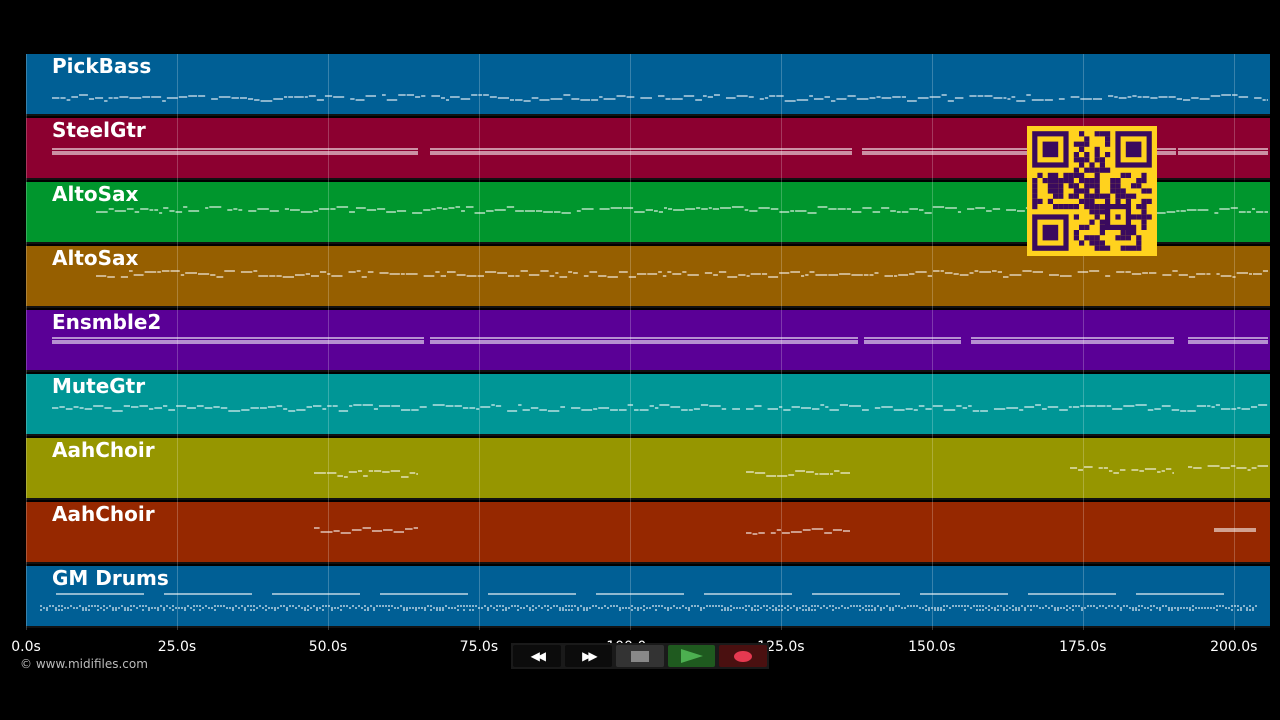 This screenshot has height=720, width=1280. I want to click on fast-forward-button: ▶▶, so click(588, 656).